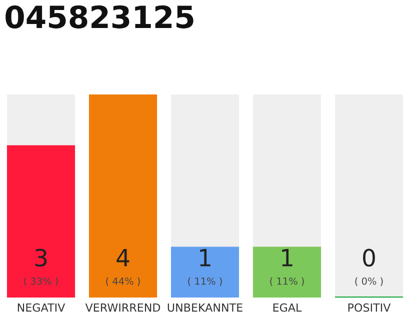 The height and width of the screenshot is (320, 410). I want to click on x-tick-label: UNBEKANNTE, so click(205, 308).